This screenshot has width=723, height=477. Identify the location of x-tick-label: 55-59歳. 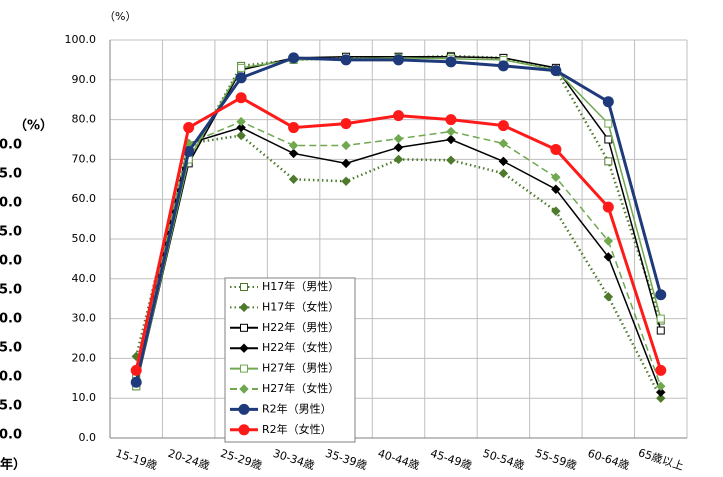
(556, 460).